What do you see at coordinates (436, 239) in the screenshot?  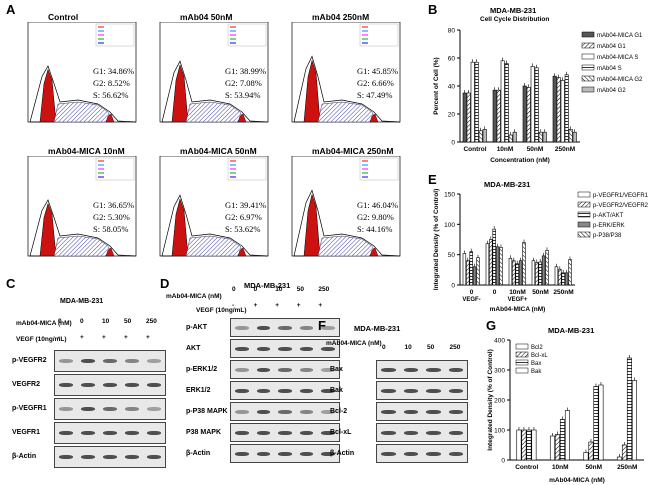 I see `y-axis-label: Integrated Density (% of Control)` at bounding box center [436, 239].